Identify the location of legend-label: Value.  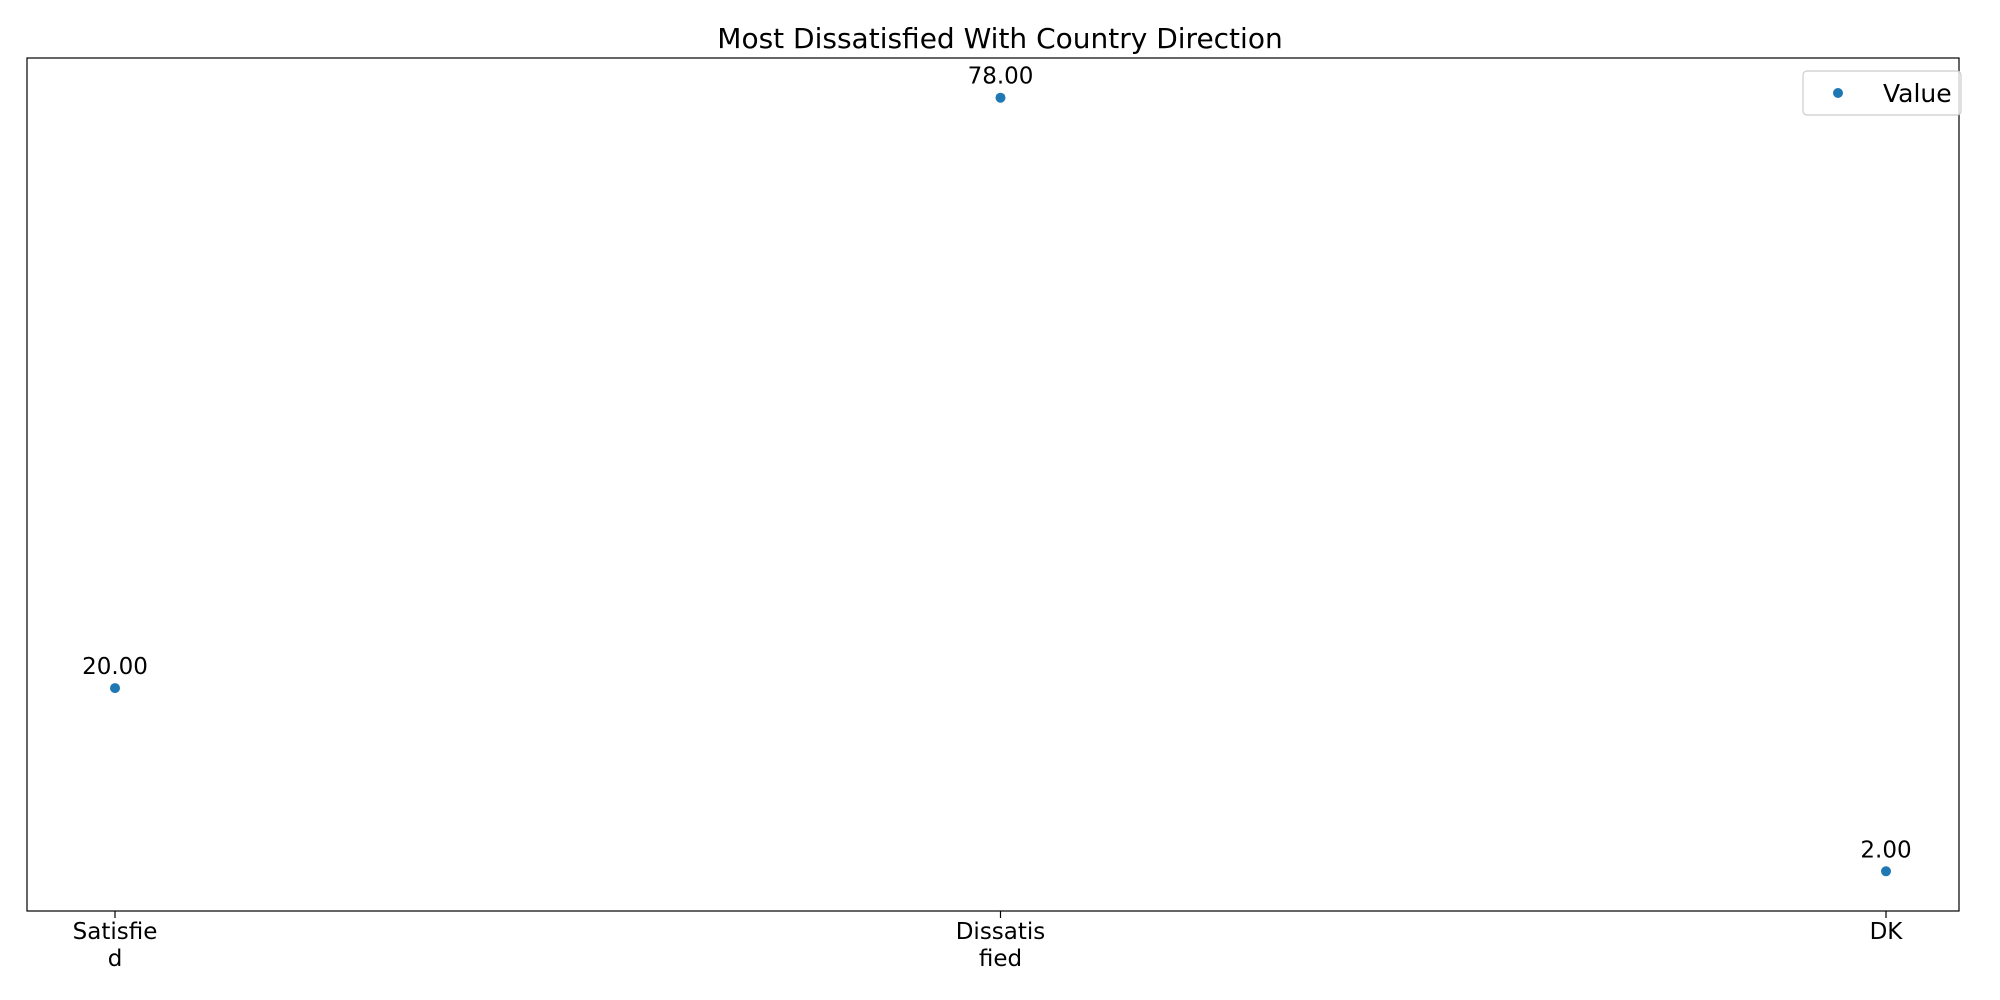
(1917, 93).